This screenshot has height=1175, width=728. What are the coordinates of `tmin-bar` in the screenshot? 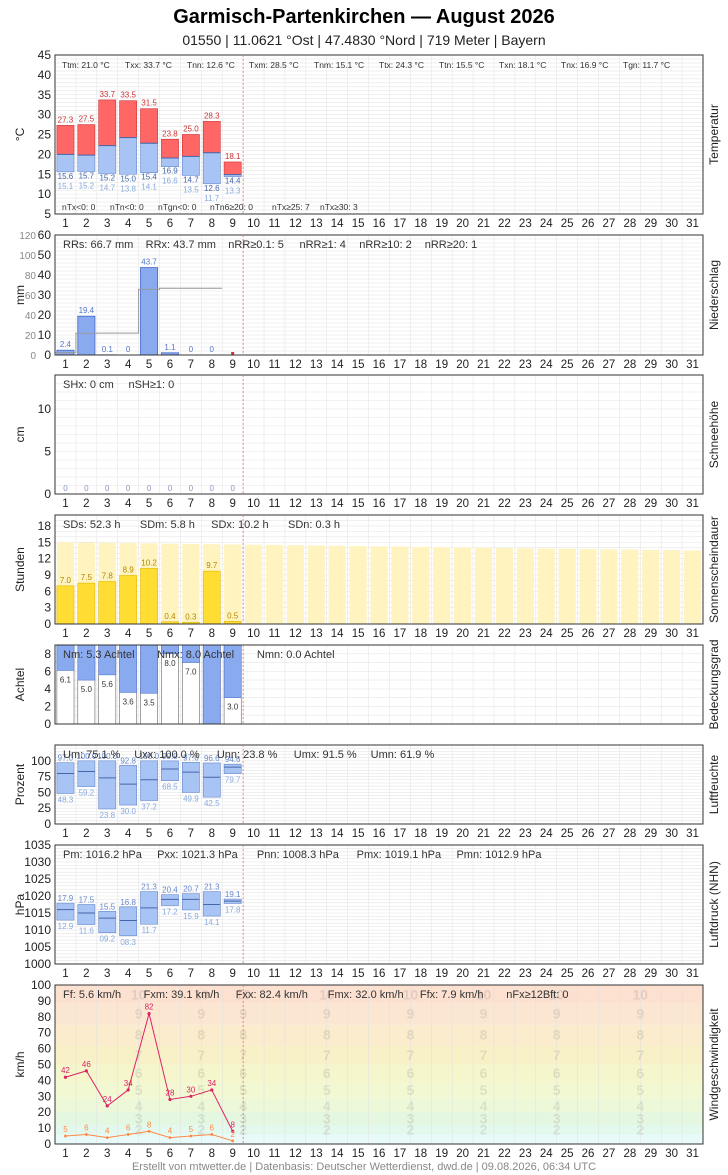 It's located at (170, 162).